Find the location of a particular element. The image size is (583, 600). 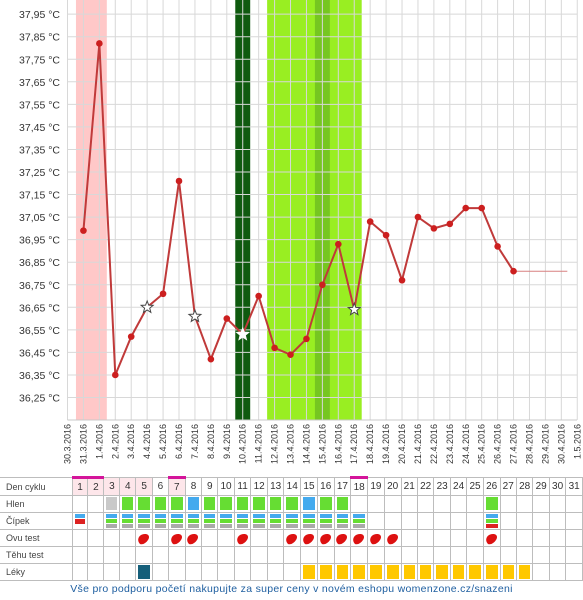

day-cell: 12 is located at coordinates (259, 486).